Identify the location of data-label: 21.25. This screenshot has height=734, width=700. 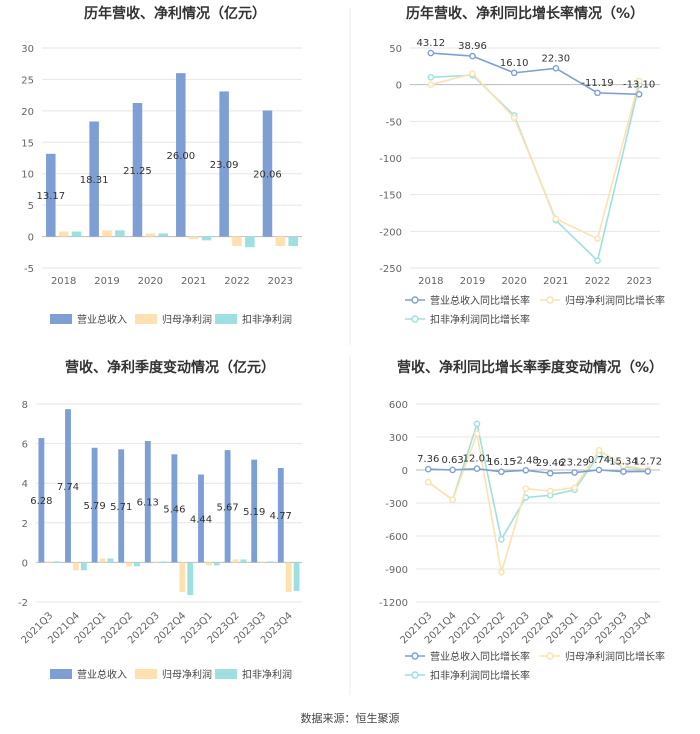
(137, 171).